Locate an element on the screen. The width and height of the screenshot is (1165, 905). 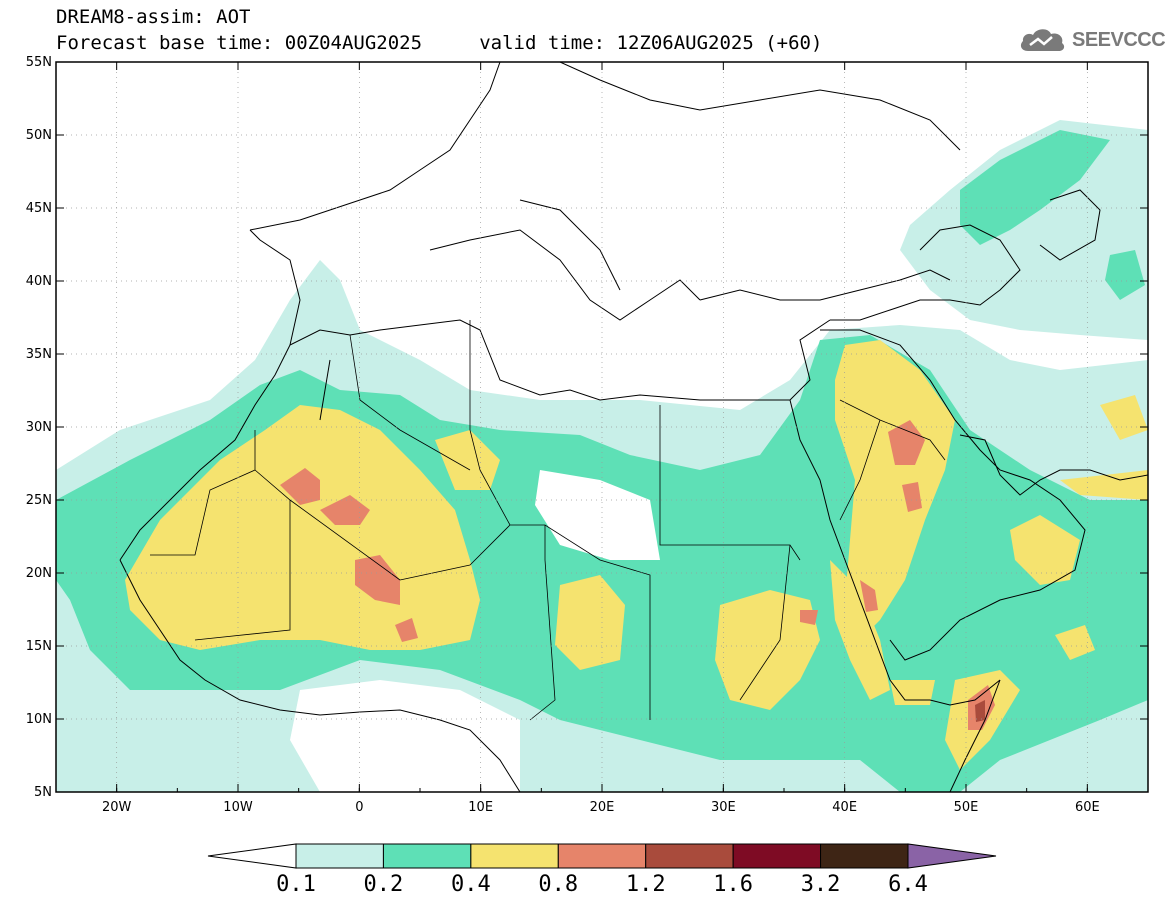
longitude-label: 20E is located at coordinates (602, 807).